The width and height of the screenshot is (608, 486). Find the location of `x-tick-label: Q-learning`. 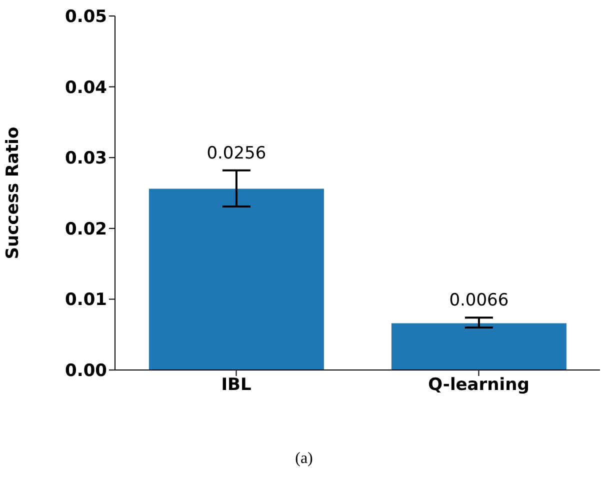

x-tick-label: Q-learning is located at coordinates (479, 385).